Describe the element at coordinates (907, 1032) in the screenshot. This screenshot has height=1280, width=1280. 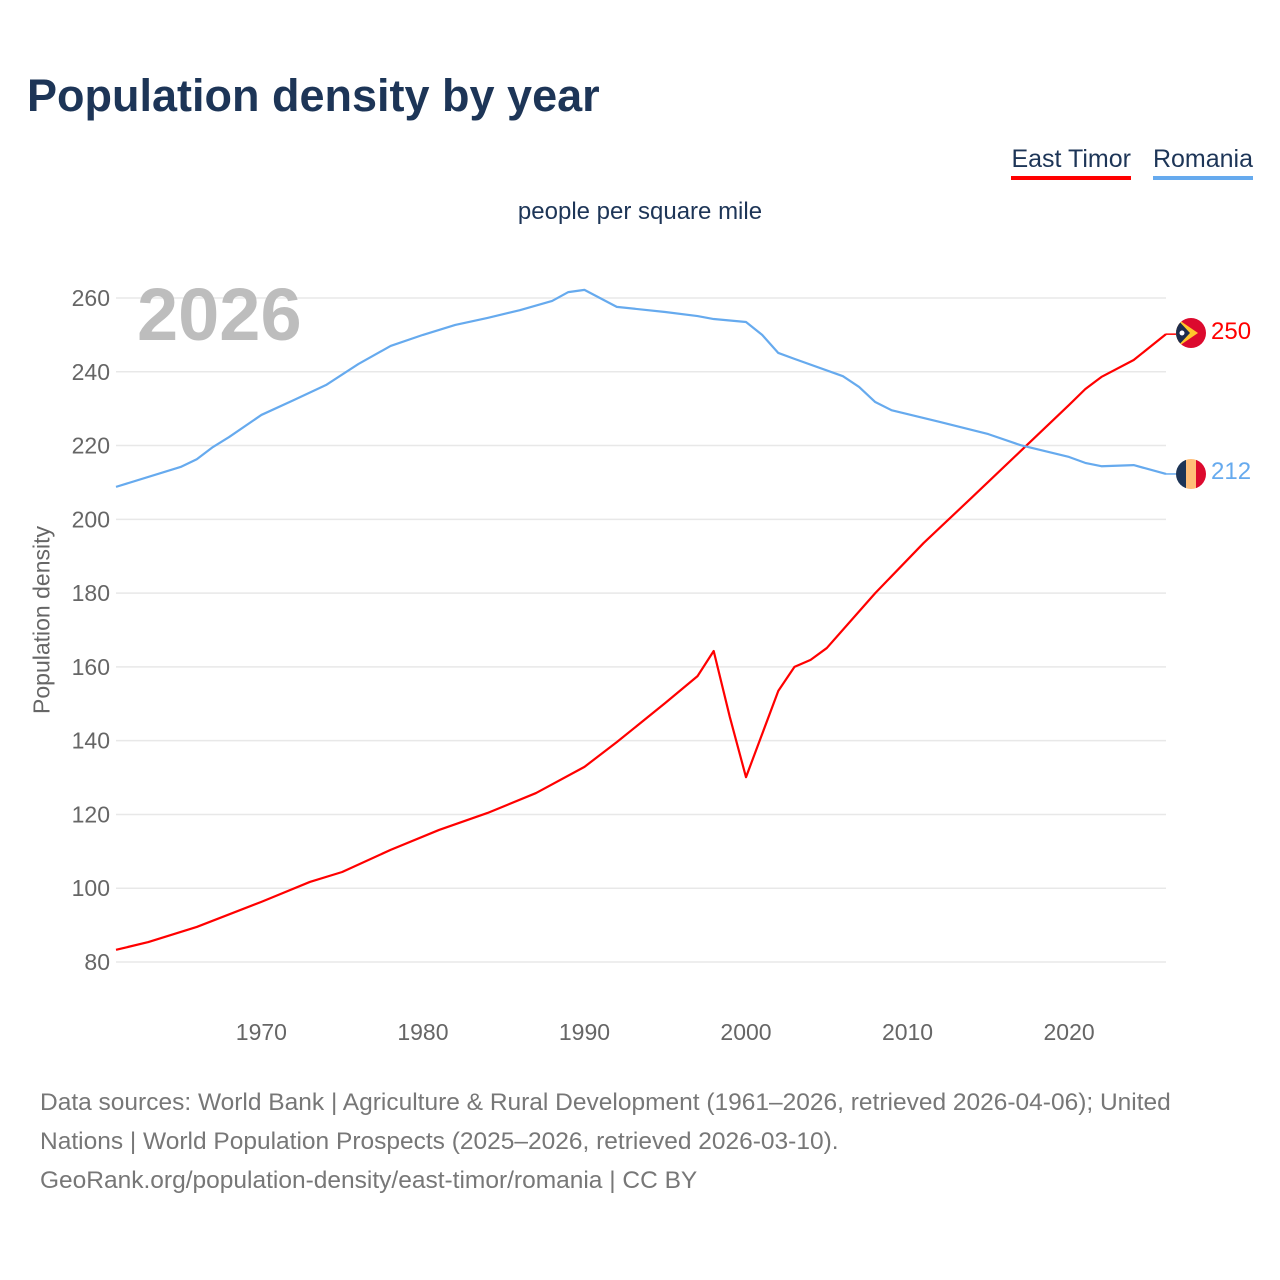
I see `x-tick-label: 2010` at that location.